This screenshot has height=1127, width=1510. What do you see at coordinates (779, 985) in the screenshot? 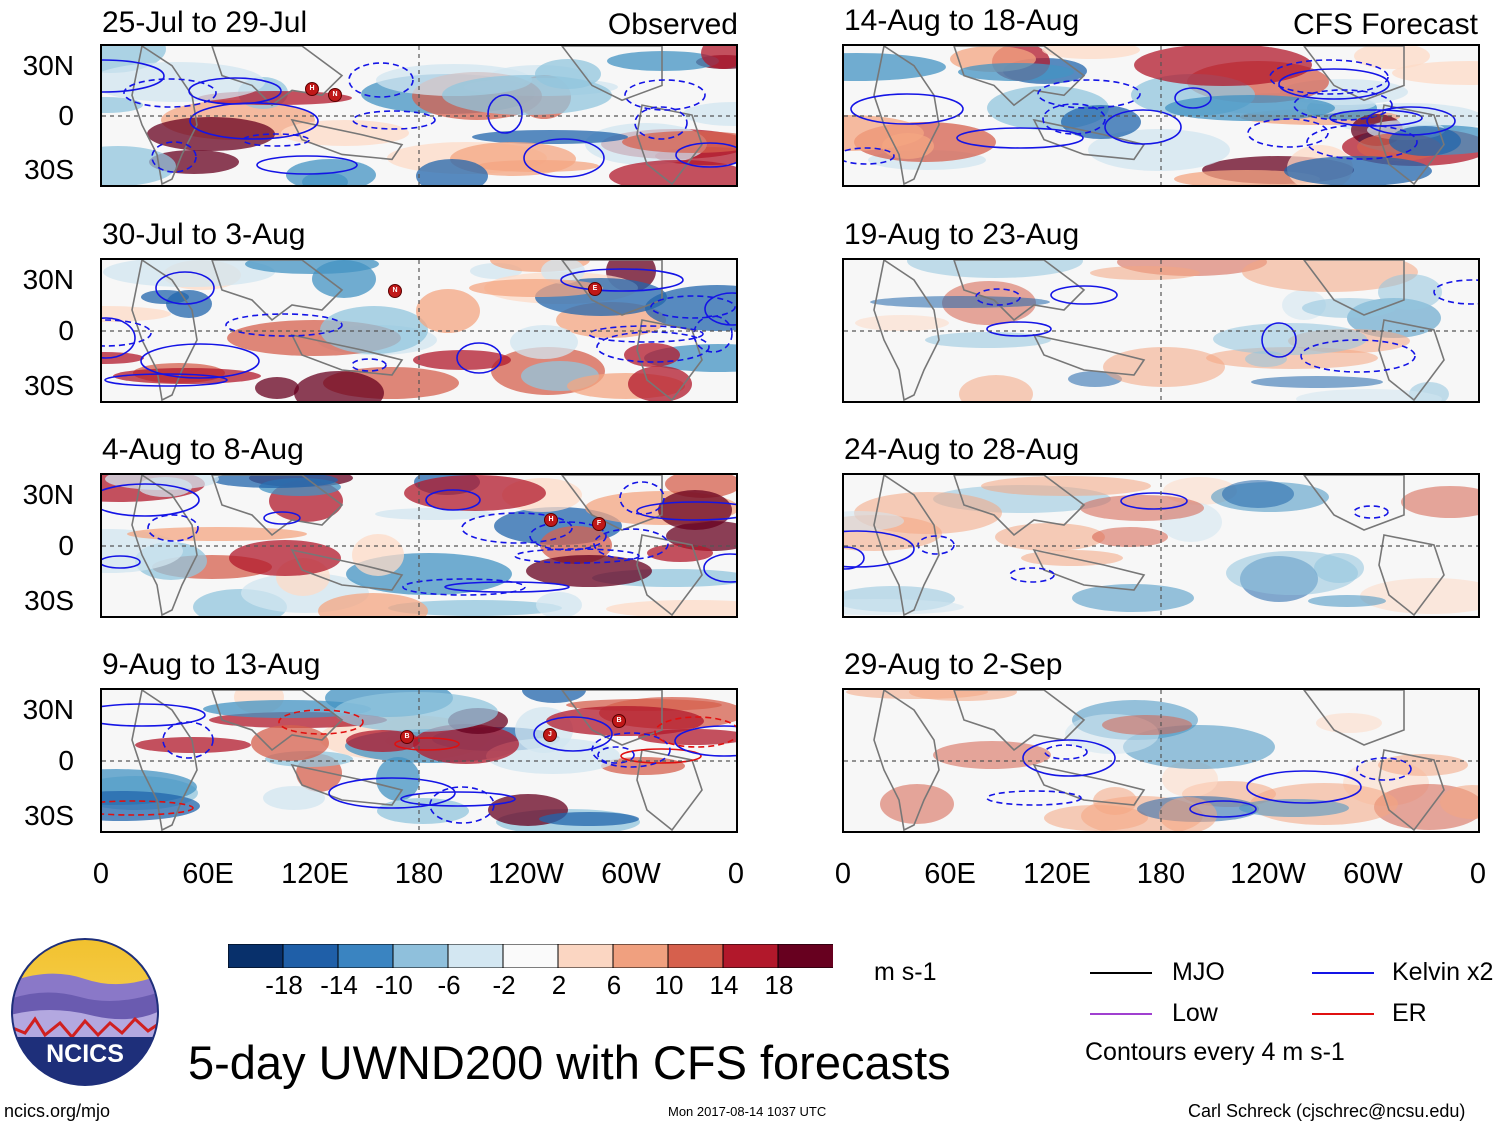
I see `colorbar-label: 18` at bounding box center [779, 985].